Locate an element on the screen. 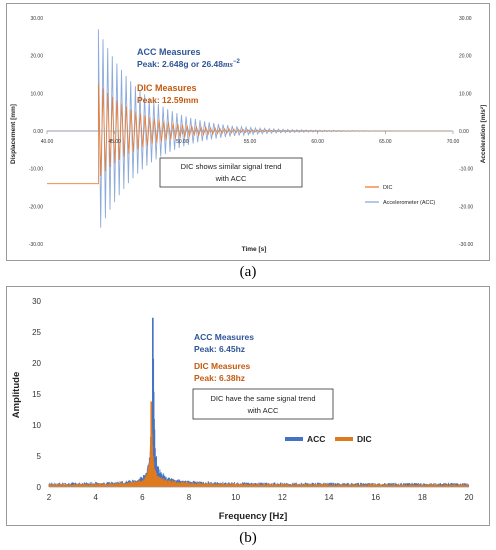  x-tick-label: 12 is located at coordinates (282, 497).